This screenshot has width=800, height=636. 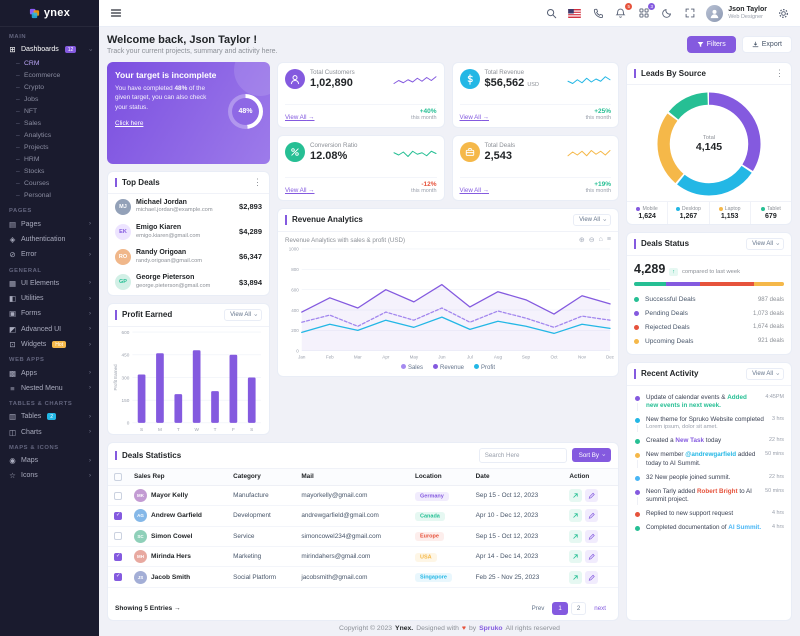 What do you see at coordinates (666, 13) in the screenshot?
I see `dark-mode-moon-icon` at bounding box center [666, 13].